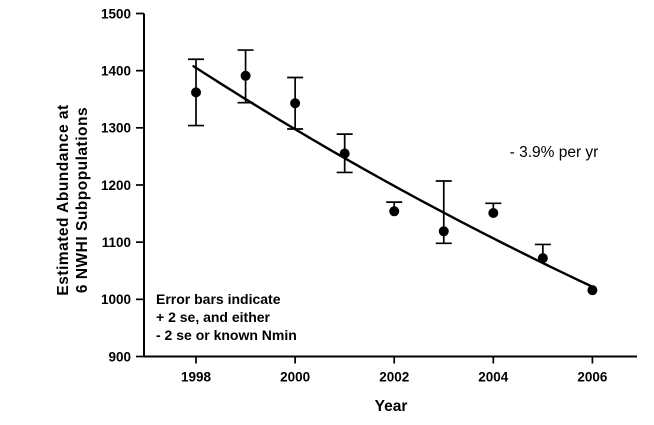 This screenshot has height=425, width=654. What do you see at coordinates (116, 128) in the screenshot?
I see `y-tick-label: 1300` at bounding box center [116, 128].